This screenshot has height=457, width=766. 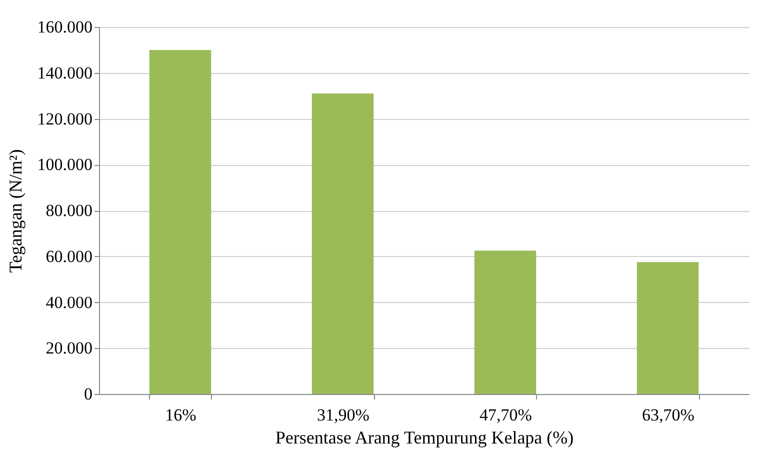 I want to click on y-tick-label: 0, so click(x=88, y=394).